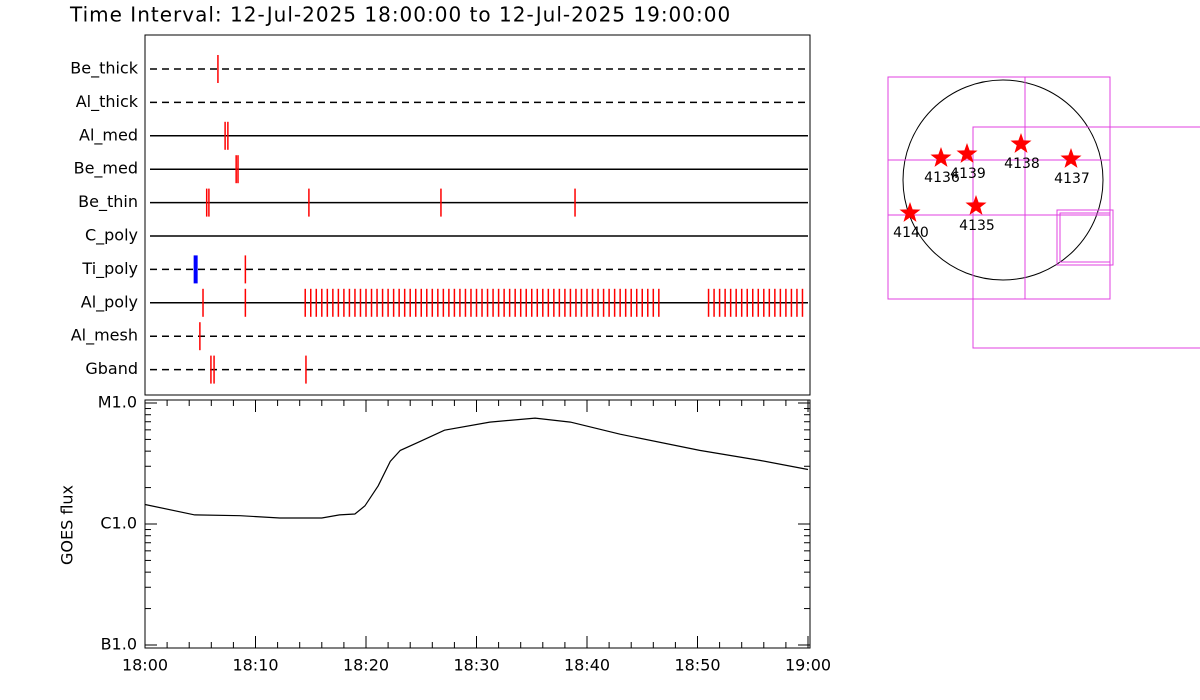 The image size is (1200, 700). Describe the element at coordinates (968, 174) in the screenshot. I see `region-label: 4139` at that location.